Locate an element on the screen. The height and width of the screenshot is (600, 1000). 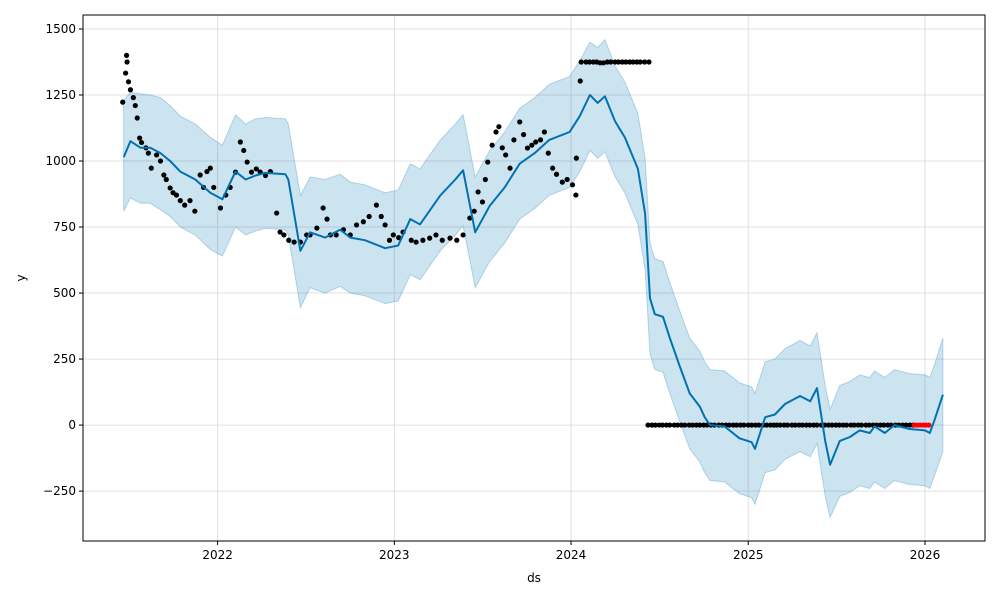
x-tick-label: 2022 is located at coordinates (217, 555).